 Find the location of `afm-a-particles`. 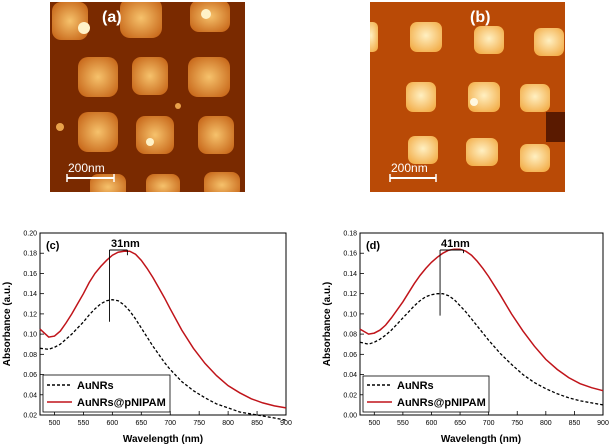

afm-a-particles is located at coordinates (146, 97).